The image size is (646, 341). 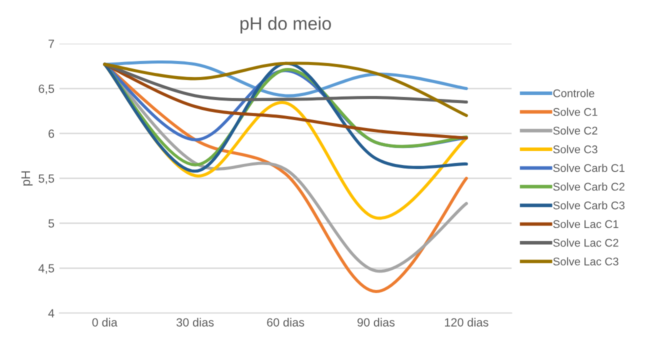 What do you see at coordinates (573, 93) in the screenshot?
I see `legend-label: Controle` at bounding box center [573, 93].